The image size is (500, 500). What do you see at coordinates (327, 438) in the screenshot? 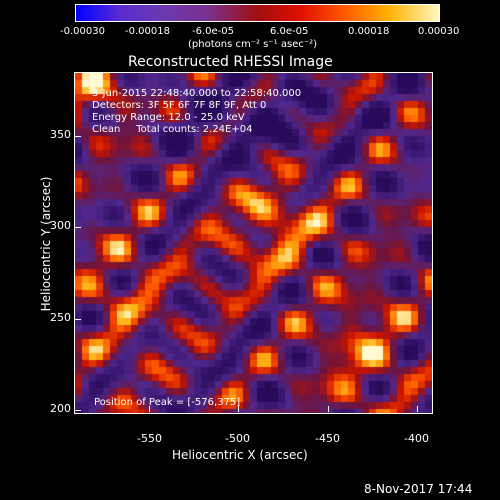
I see `x-tick-label: -450` at bounding box center [327, 438].